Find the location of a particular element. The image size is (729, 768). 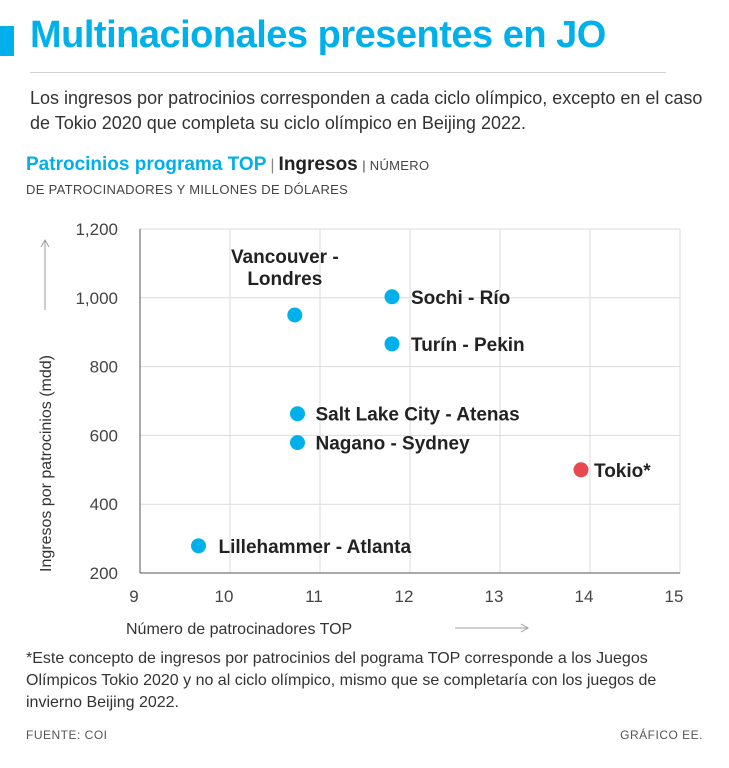

data-label: Vancouver -Londres is located at coordinates (285, 268).